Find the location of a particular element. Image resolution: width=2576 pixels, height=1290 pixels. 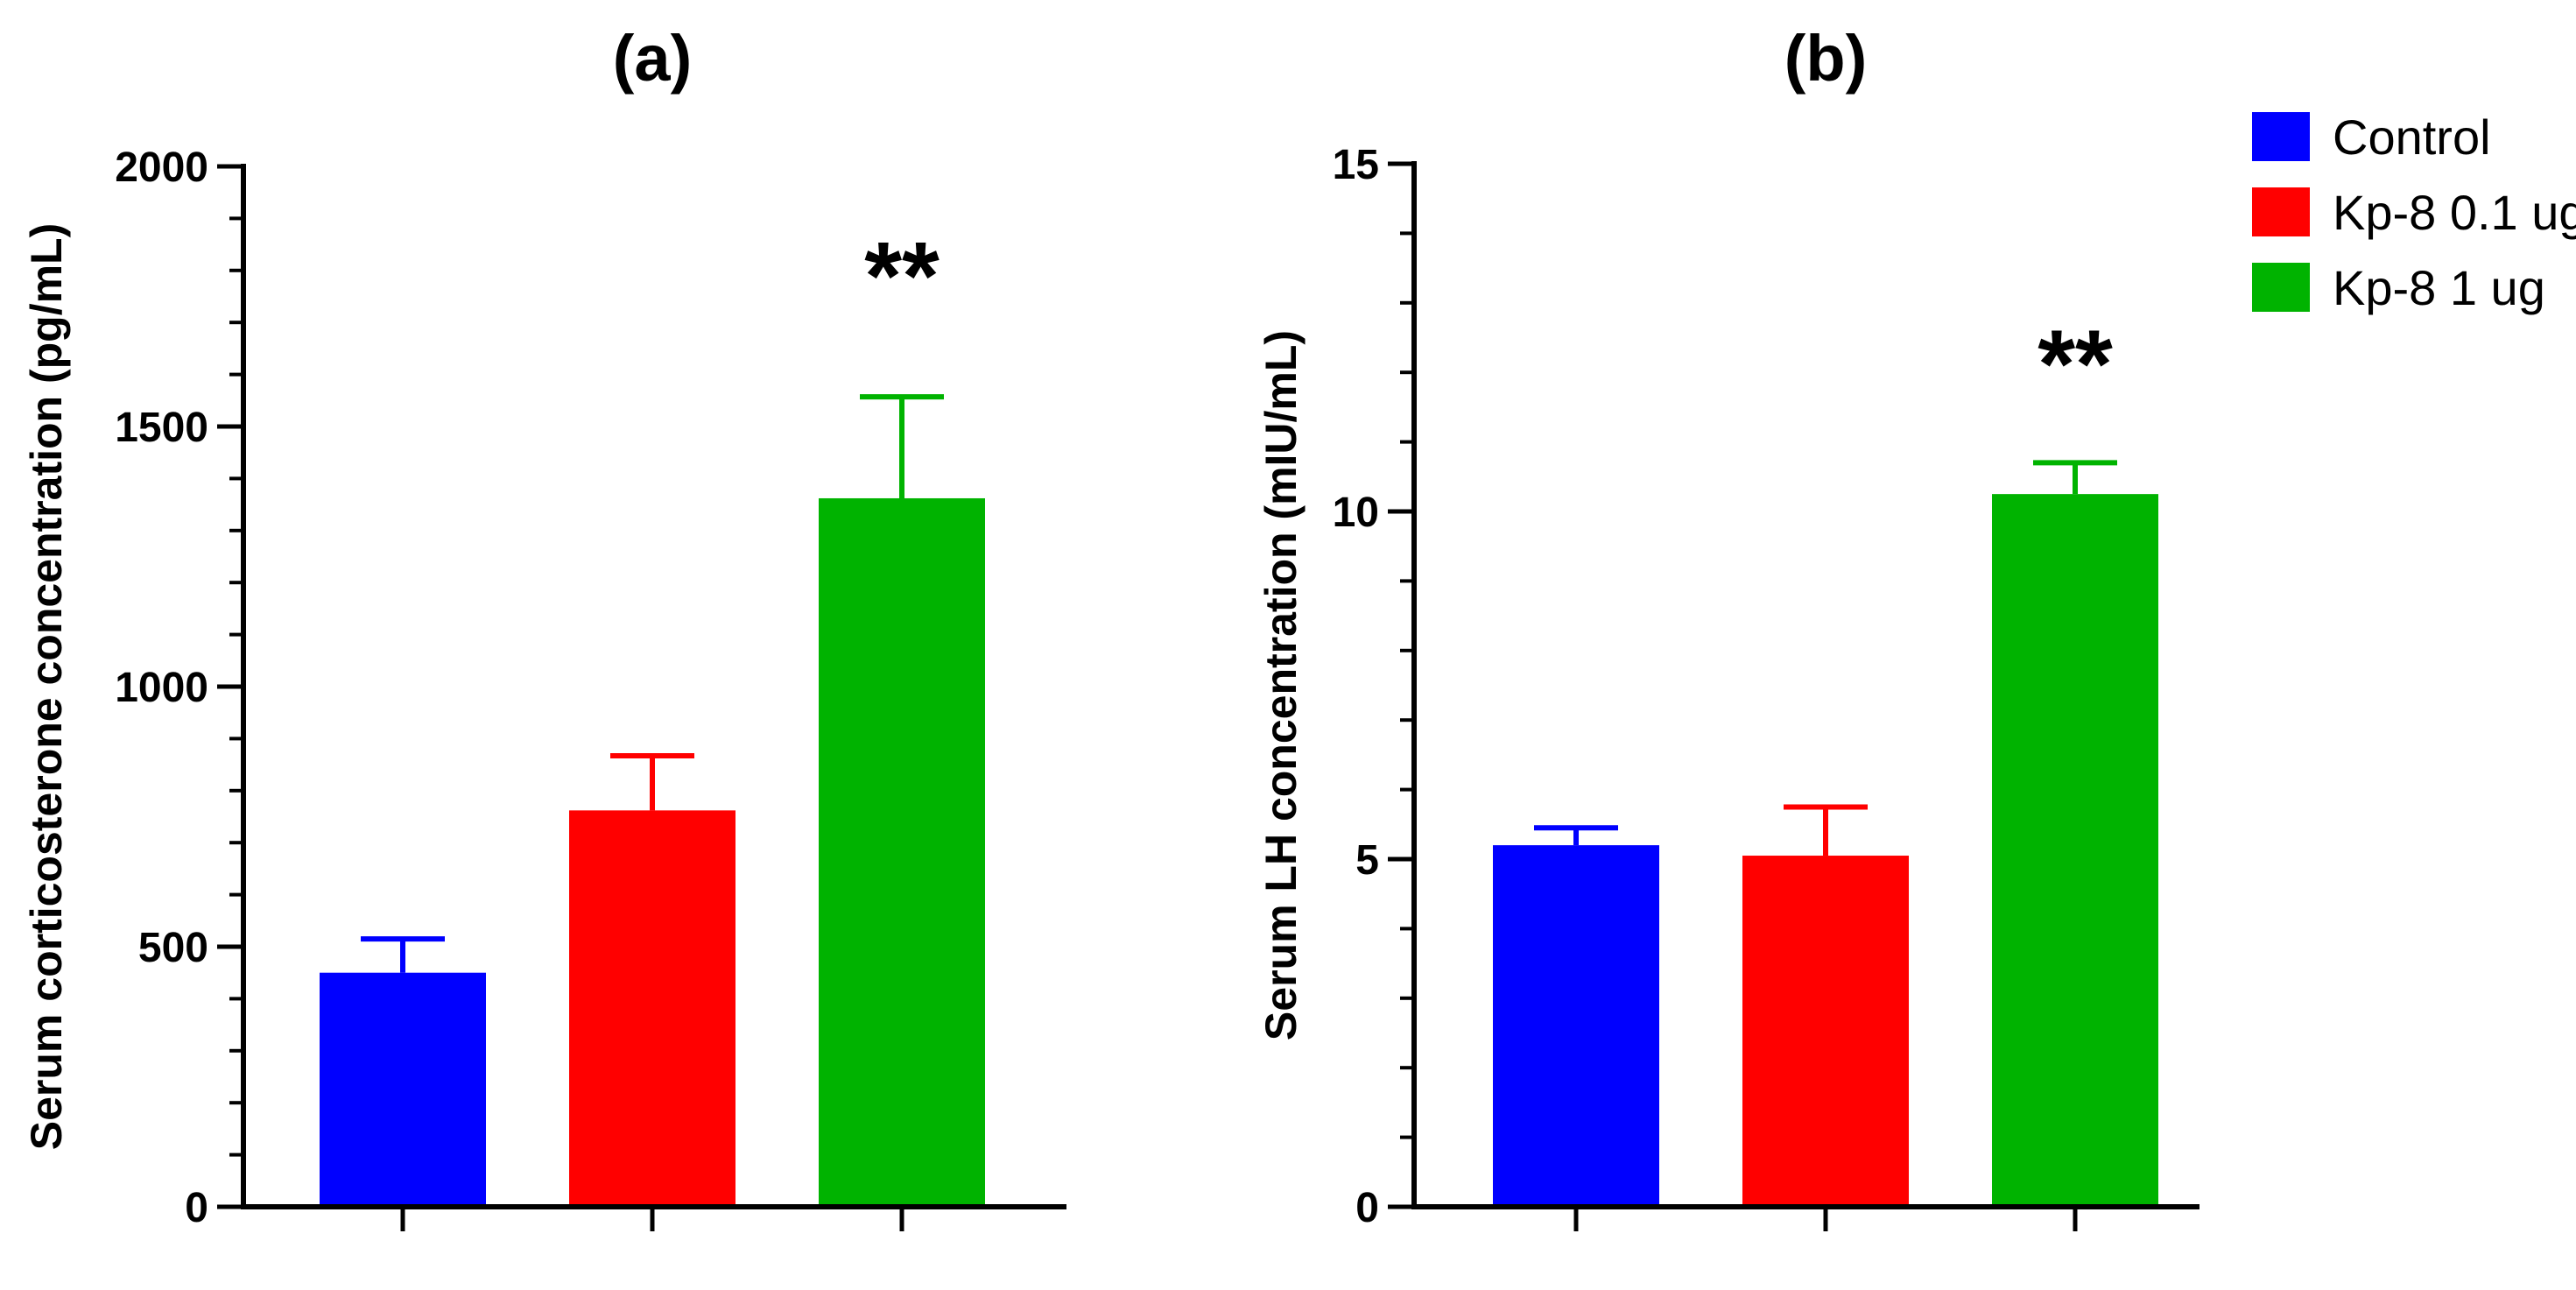

chart-title: (b) is located at coordinates (1826, 59).